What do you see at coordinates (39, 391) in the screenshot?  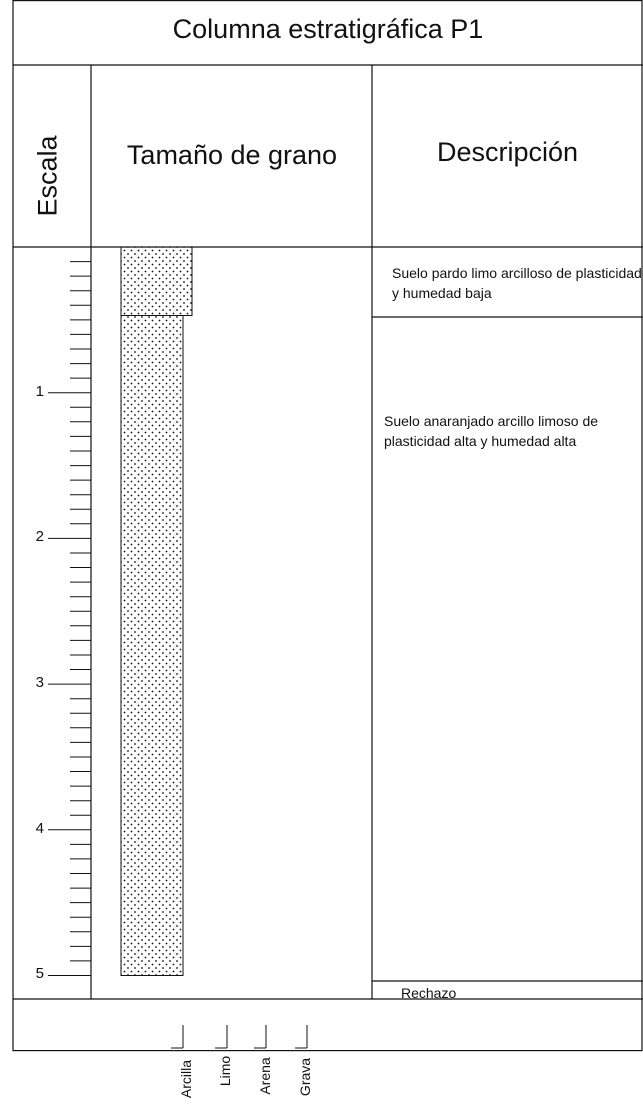 I see `scale-label-1: 1` at bounding box center [39, 391].